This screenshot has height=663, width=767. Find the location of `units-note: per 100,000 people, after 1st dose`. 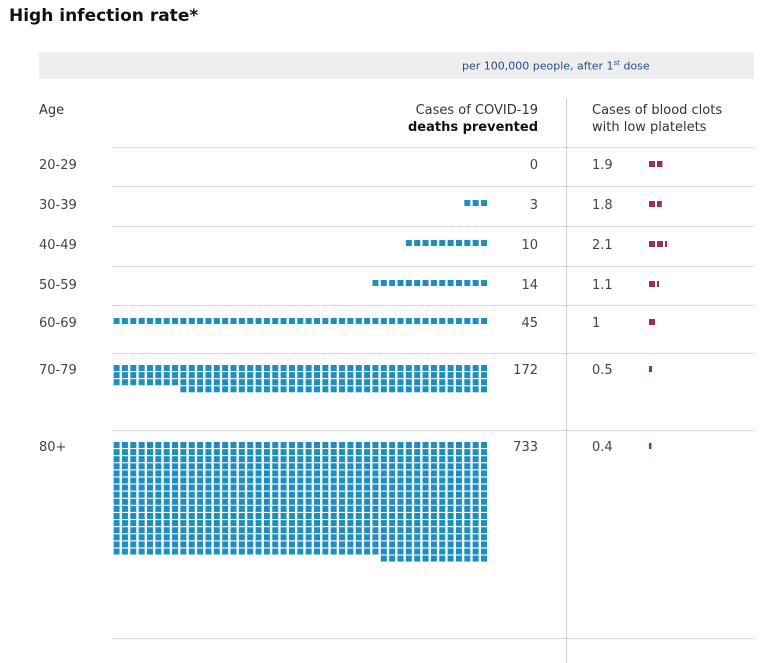

units-note: per 100,000 people, after 1st dose is located at coordinates (556, 66).